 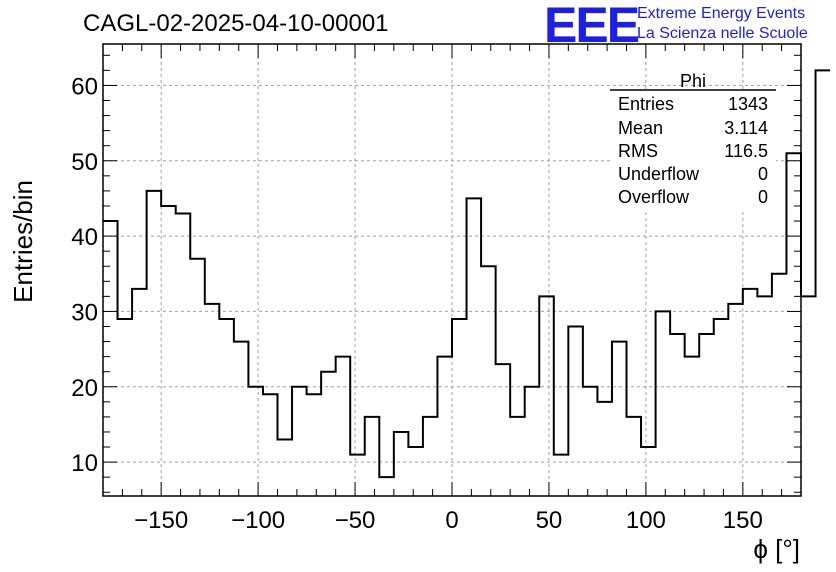 What do you see at coordinates (549, 520) in the screenshot?
I see `x-tick-label-50: 50` at bounding box center [549, 520].